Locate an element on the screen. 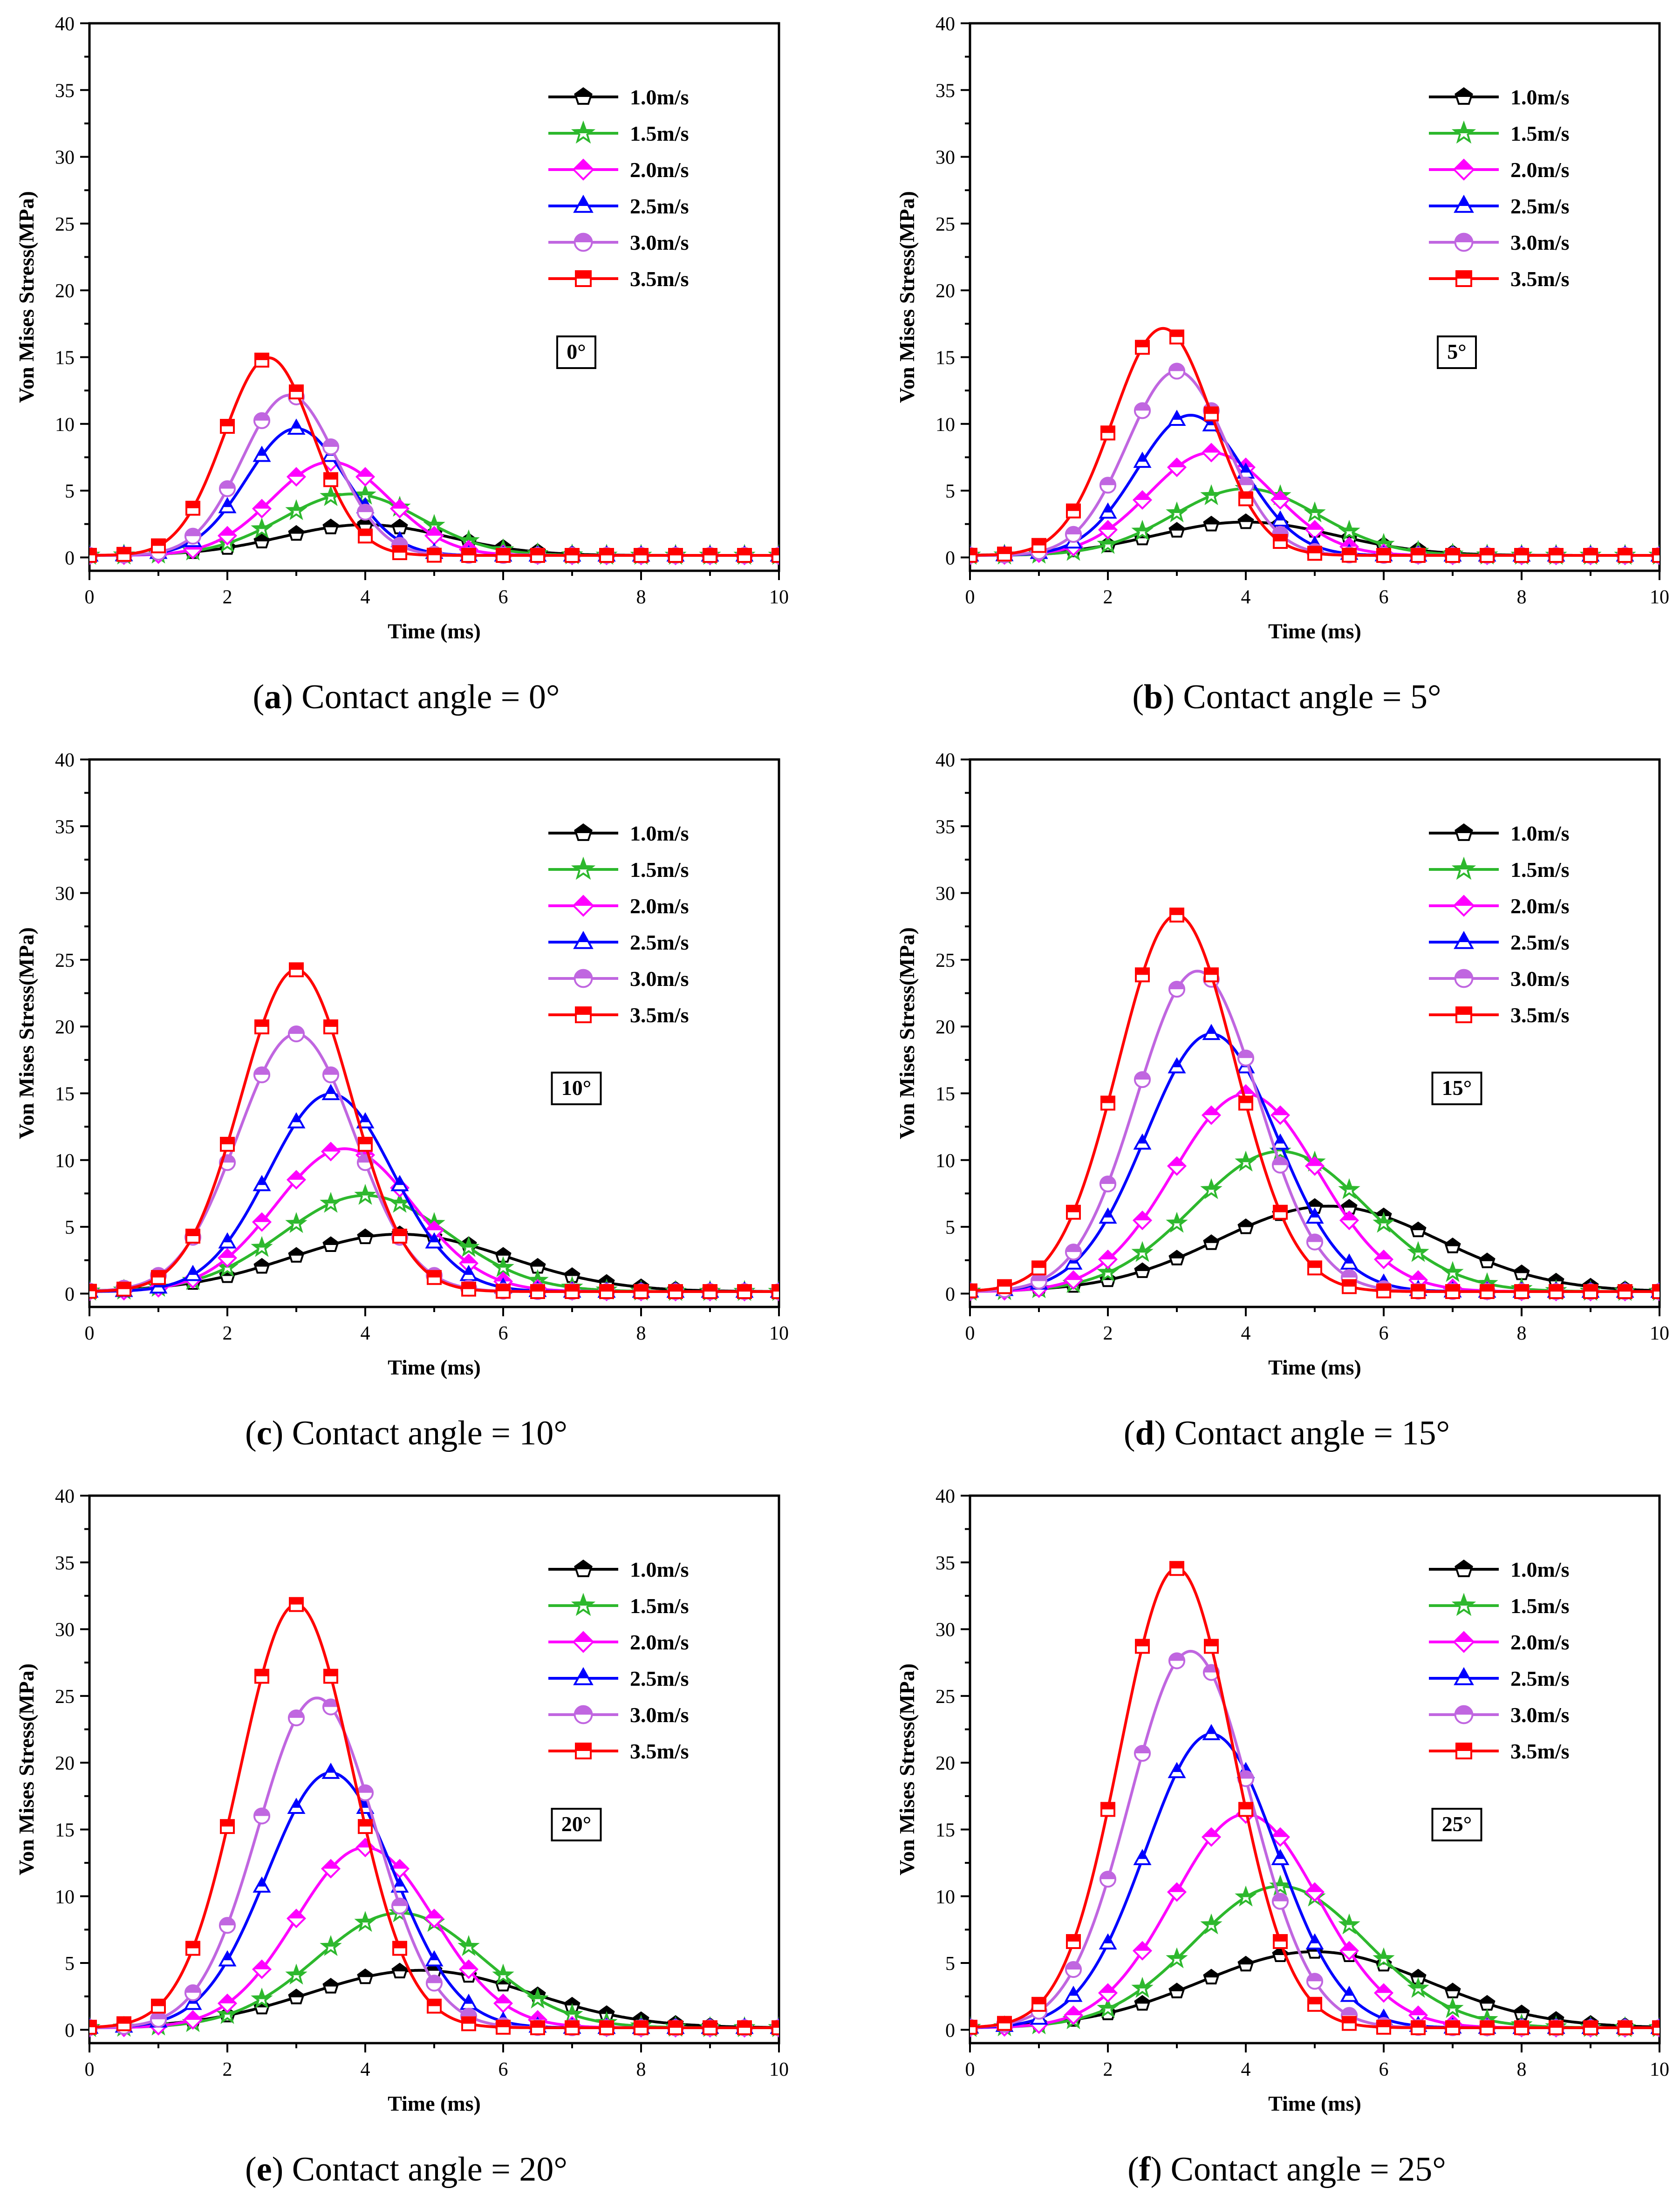 The image size is (1680, 2209). y-tick-label: 15 is located at coordinates (945, 358).